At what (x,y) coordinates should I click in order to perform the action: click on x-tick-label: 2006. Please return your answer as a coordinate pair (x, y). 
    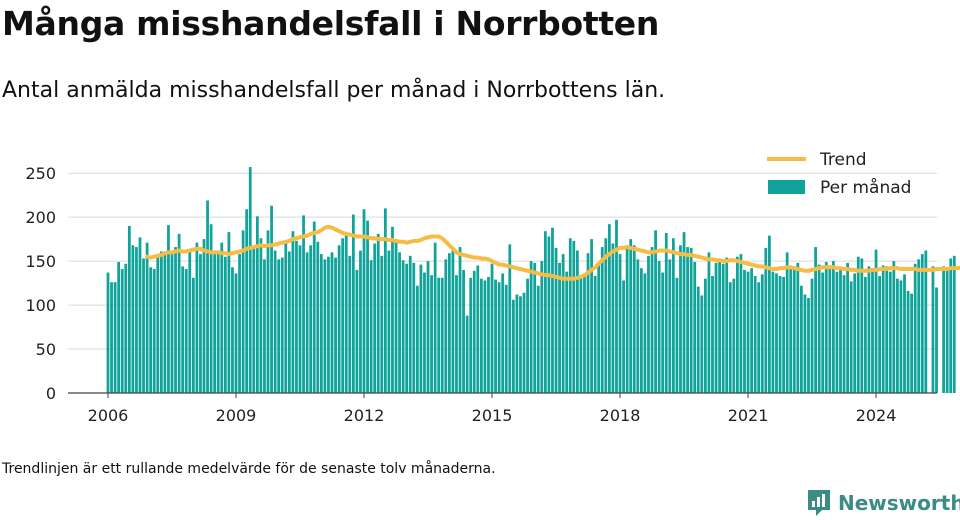
    Looking at the image, I should click on (108, 415).